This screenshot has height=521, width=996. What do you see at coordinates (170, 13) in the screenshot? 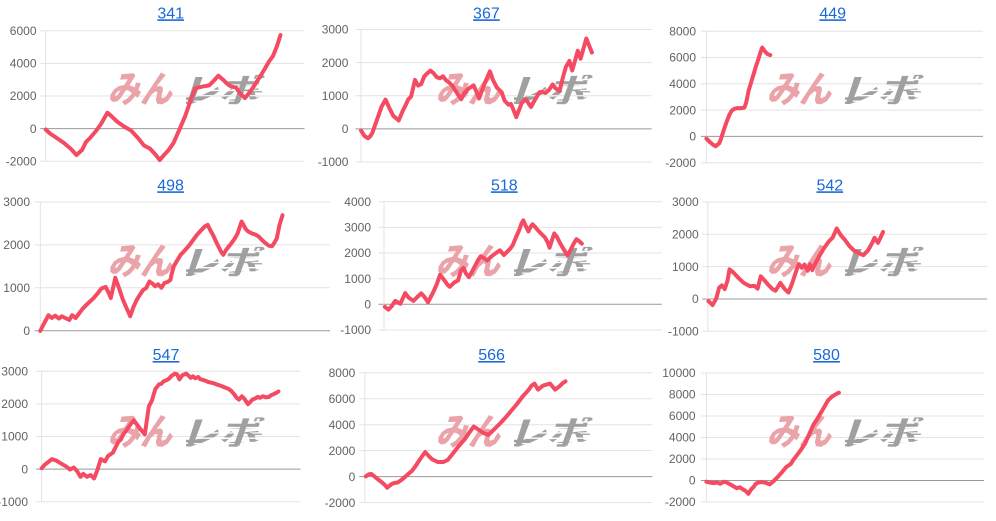
I see `svg-text: 341` at bounding box center [170, 13].